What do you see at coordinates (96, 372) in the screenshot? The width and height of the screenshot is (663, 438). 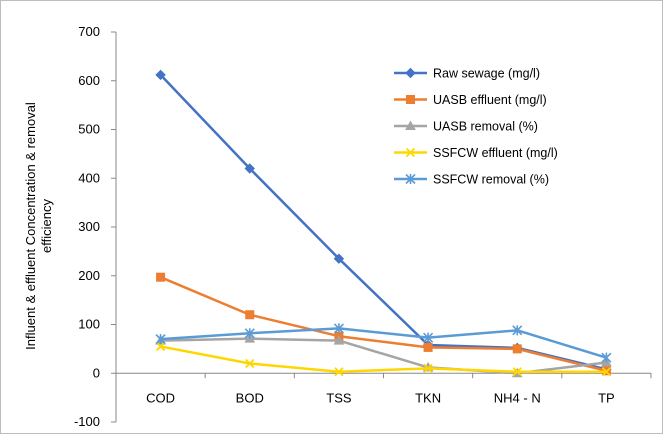 I see `y-tick-label: 0` at bounding box center [96, 372].